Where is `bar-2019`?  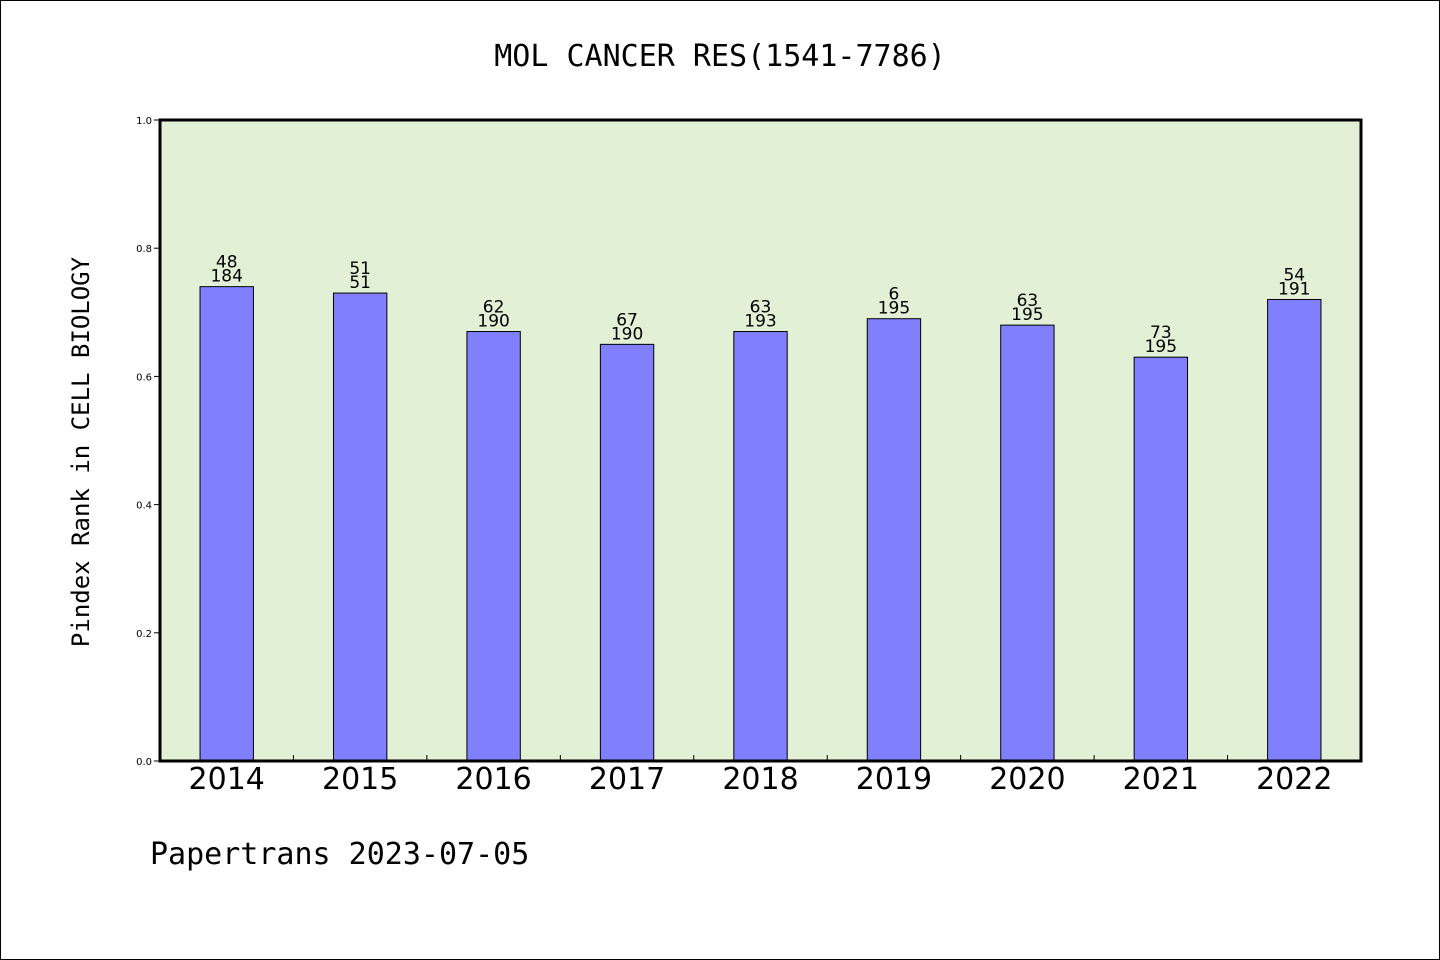
bar-2019 is located at coordinates (894, 540).